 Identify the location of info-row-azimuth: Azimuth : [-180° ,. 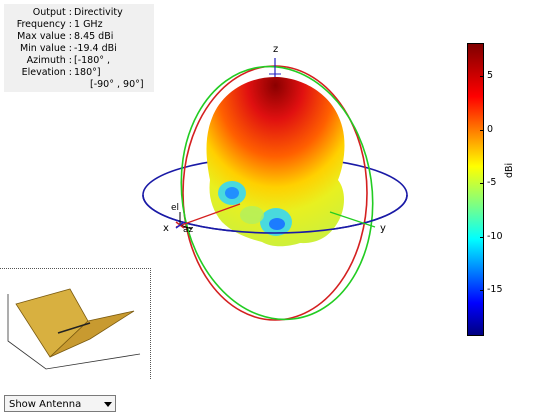
(79, 61).